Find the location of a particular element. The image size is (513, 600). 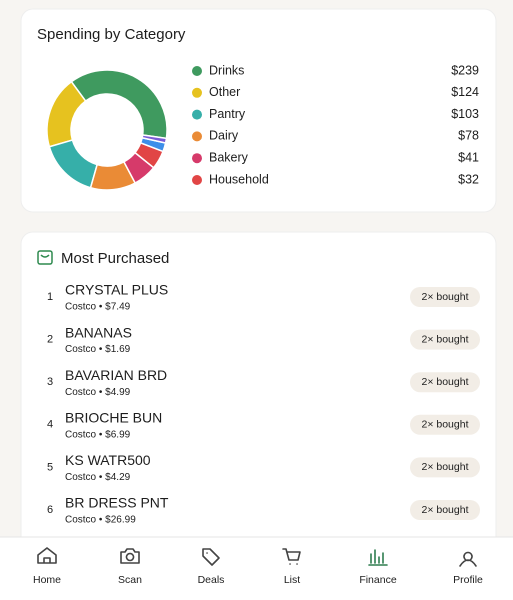

nav-item: Finance is located at coordinates (378, 567).